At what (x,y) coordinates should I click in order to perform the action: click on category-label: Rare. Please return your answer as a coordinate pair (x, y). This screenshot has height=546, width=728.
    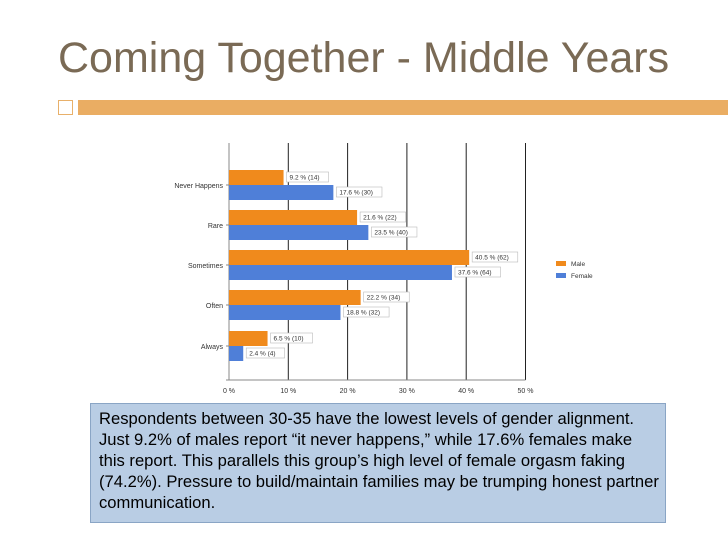
    Looking at the image, I should click on (215, 226).